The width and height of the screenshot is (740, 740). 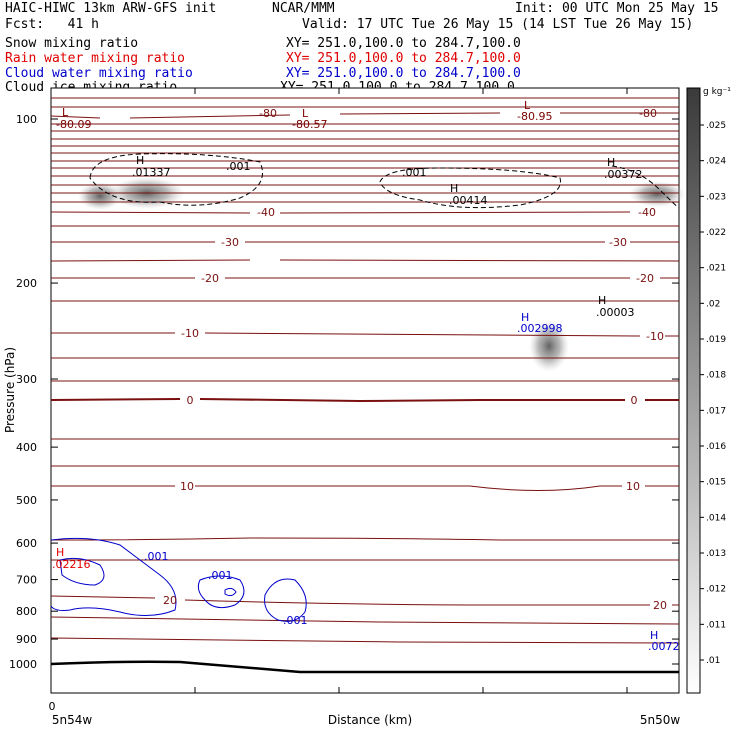 What do you see at coordinates (71, 564) in the screenshot?
I see `extremum-value: .02216` at bounding box center [71, 564].